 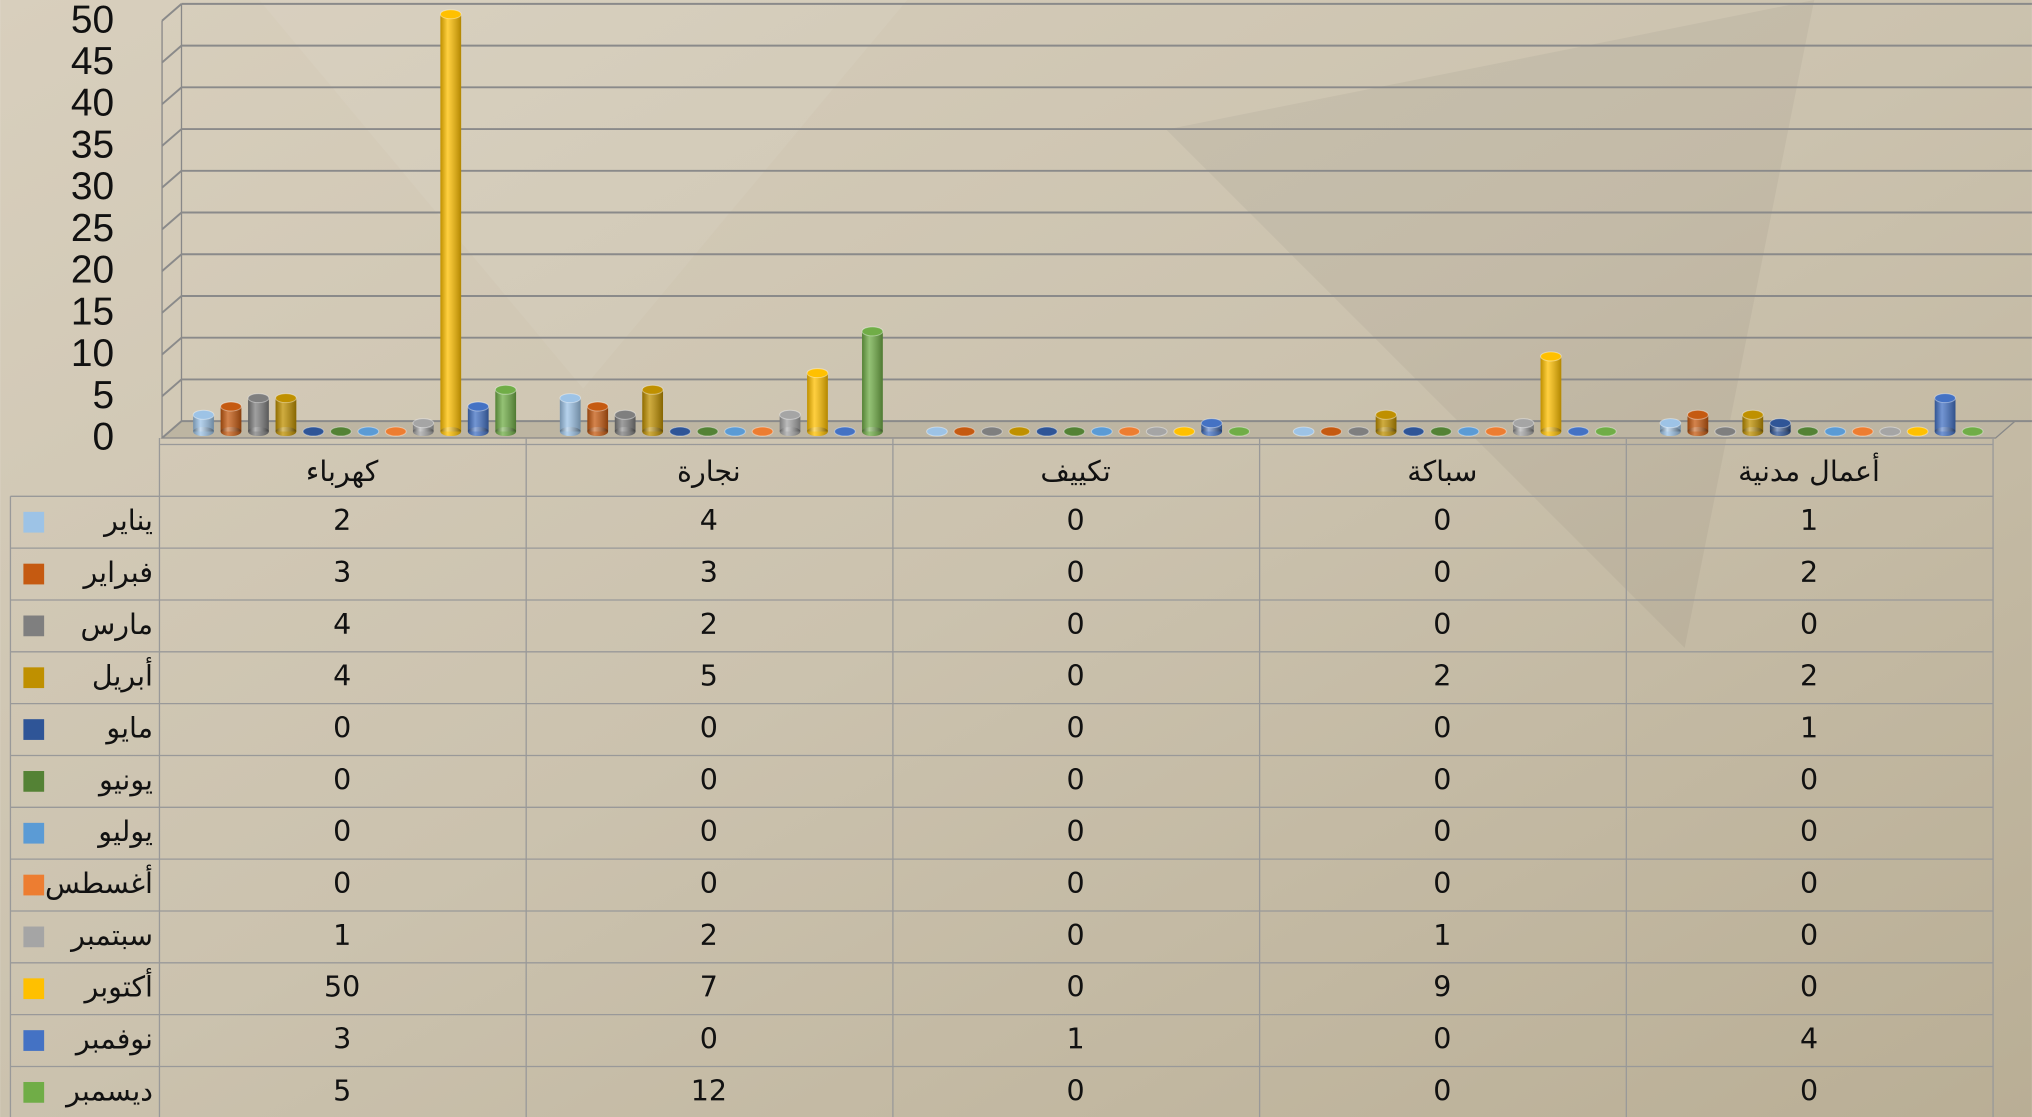 I want to click on y-tick-label: 50, so click(x=92, y=20).